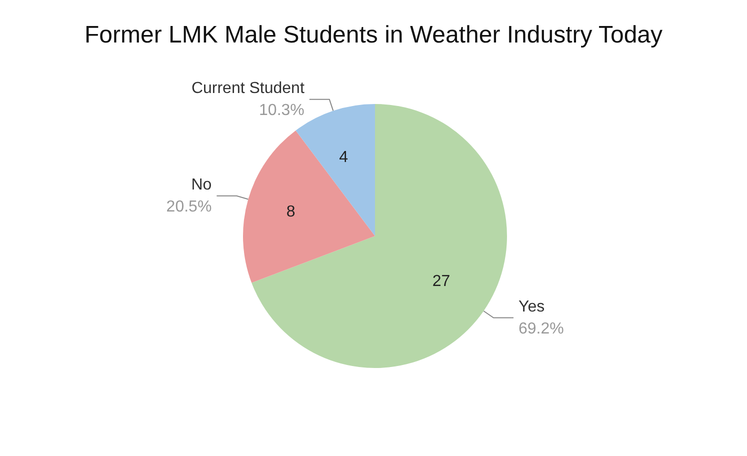 This screenshot has width=747, height=456. What do you see at coordinates (343, 157) in the screenshot?
I see `data-label: 4` at bounding box center [343, 157].